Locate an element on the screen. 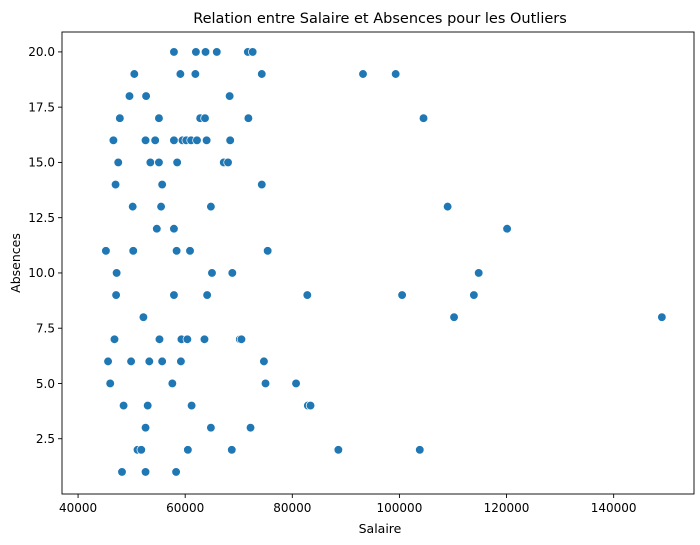 The width and height of the screenshot is (700, 545). x-tick-label: 100000 is located at coordinates (400, 508).